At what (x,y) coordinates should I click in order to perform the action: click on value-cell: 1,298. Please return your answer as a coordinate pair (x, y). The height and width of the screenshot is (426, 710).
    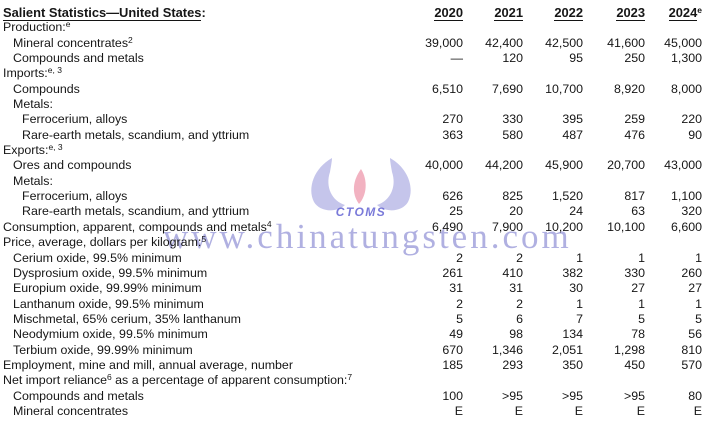
    Looking at the image, I should click on (629, 349).